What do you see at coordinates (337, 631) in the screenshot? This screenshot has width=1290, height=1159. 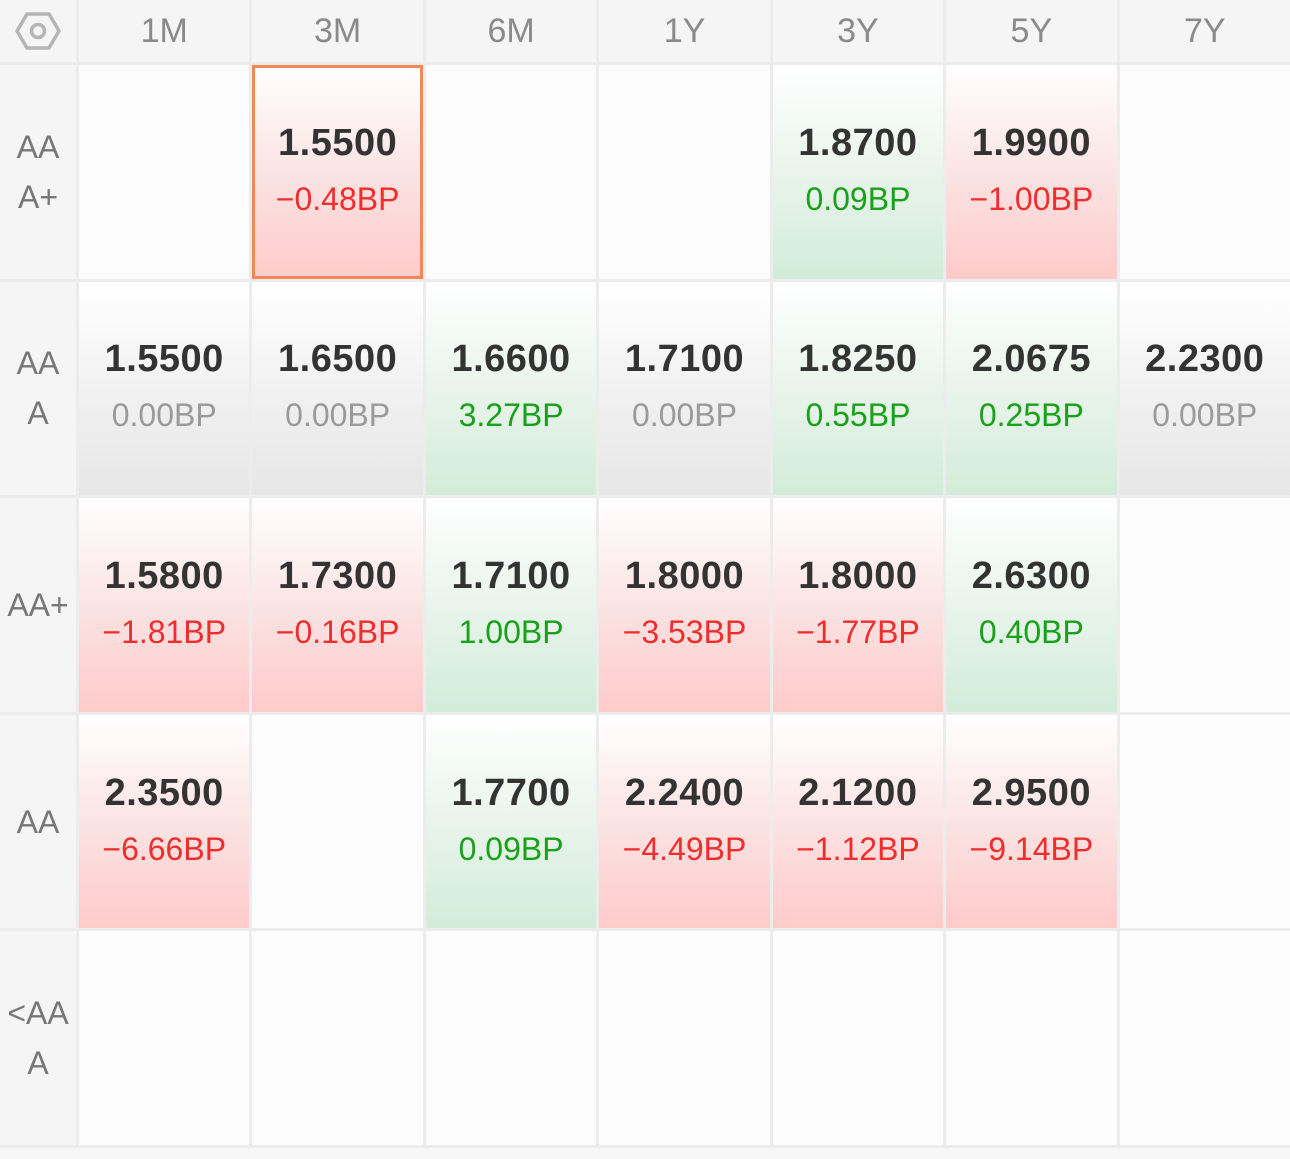 I see `rate-change: −0.16BP` at bounding box center [337, 631].